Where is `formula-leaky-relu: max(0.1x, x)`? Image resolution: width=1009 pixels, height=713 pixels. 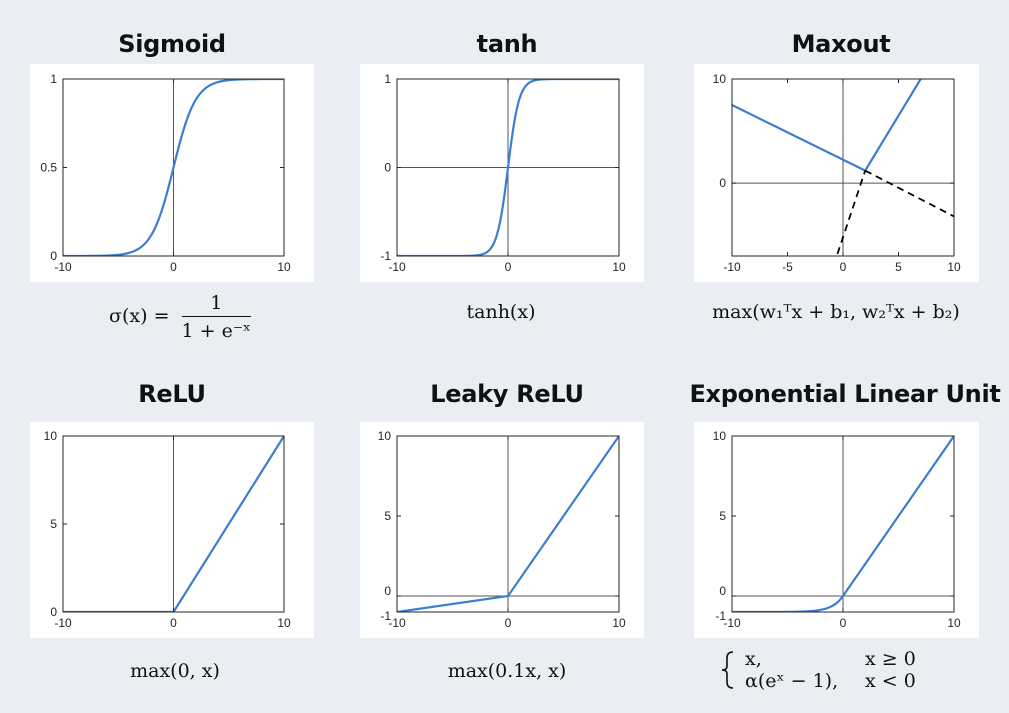
formula-leaky-relu: max(0.1x, x) is located at coordinates (507, 671).